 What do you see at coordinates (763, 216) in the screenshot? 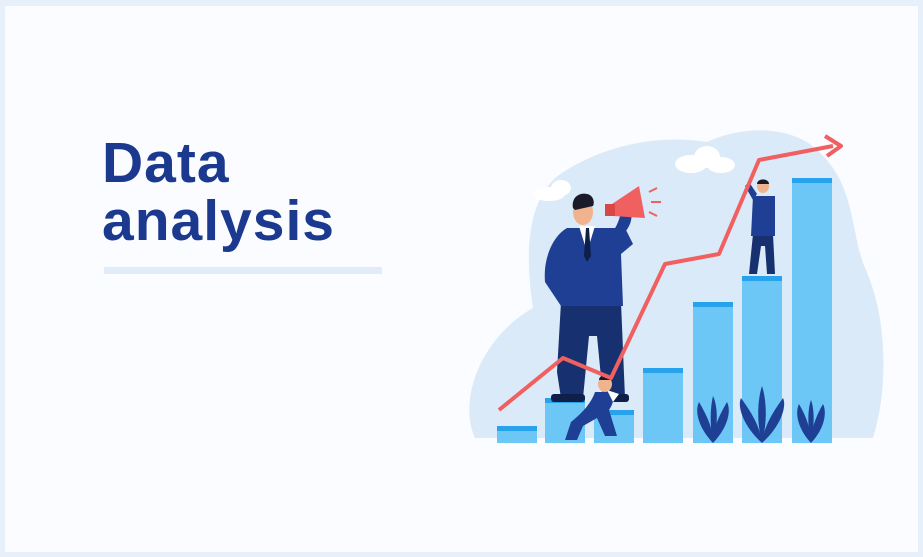
I see `jacket` at bounding box center [763, 216].